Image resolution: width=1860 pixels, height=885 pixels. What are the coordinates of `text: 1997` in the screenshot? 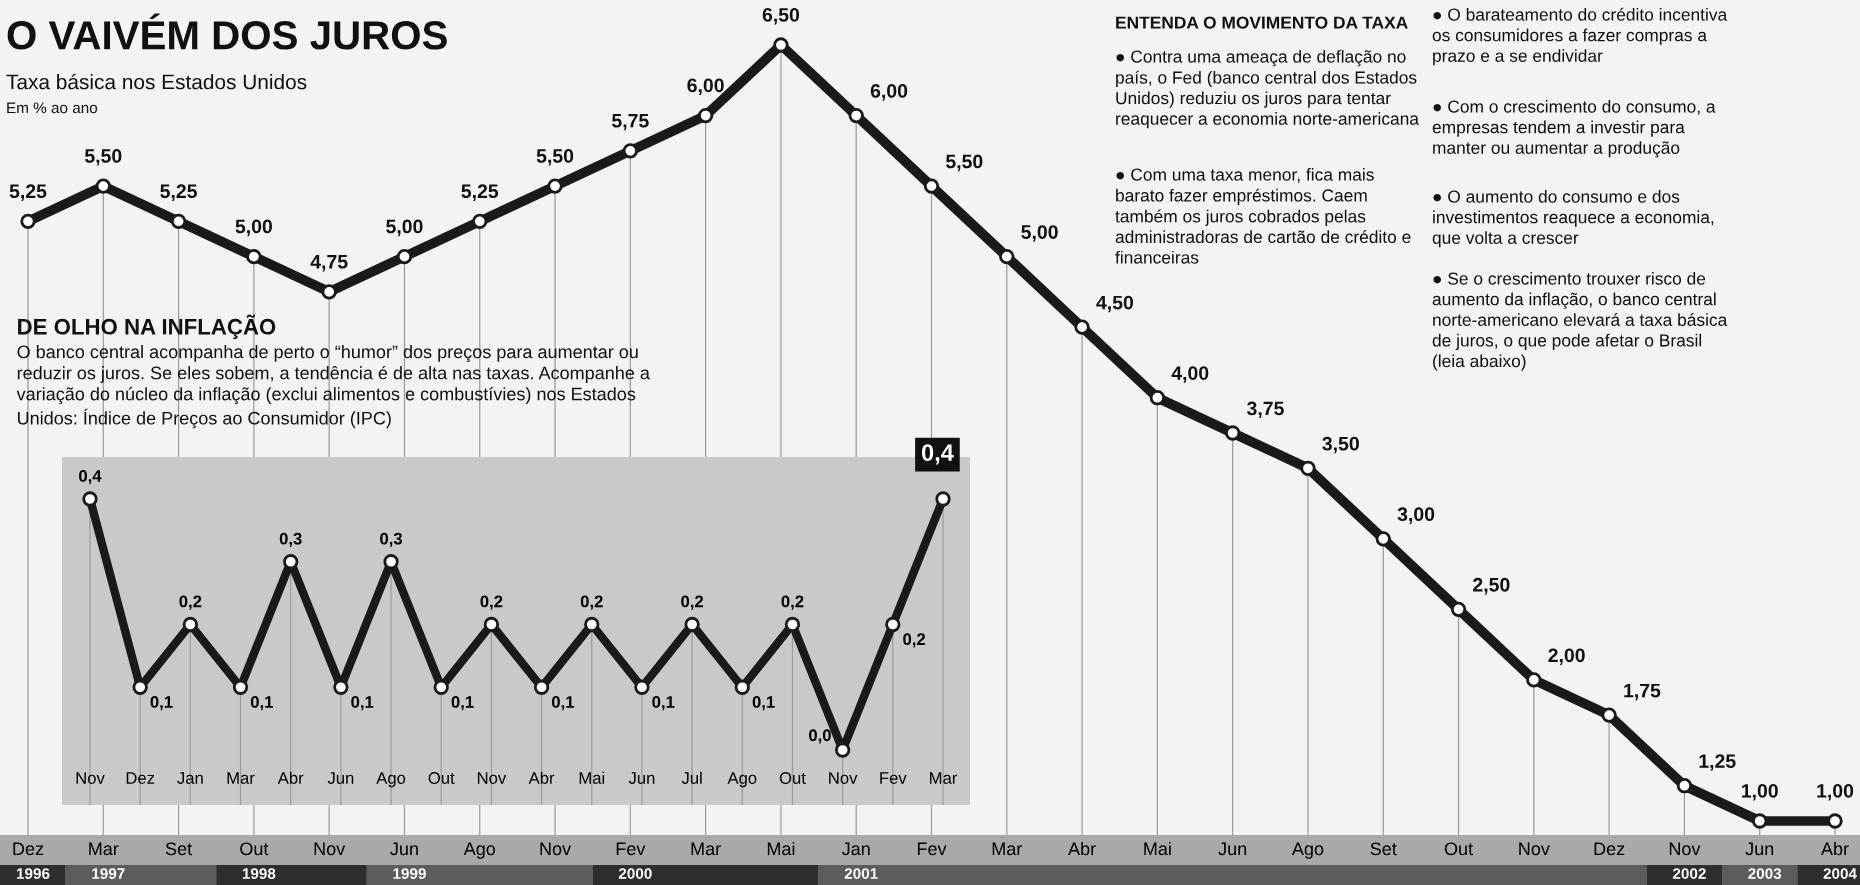 It's located at (108, 873).